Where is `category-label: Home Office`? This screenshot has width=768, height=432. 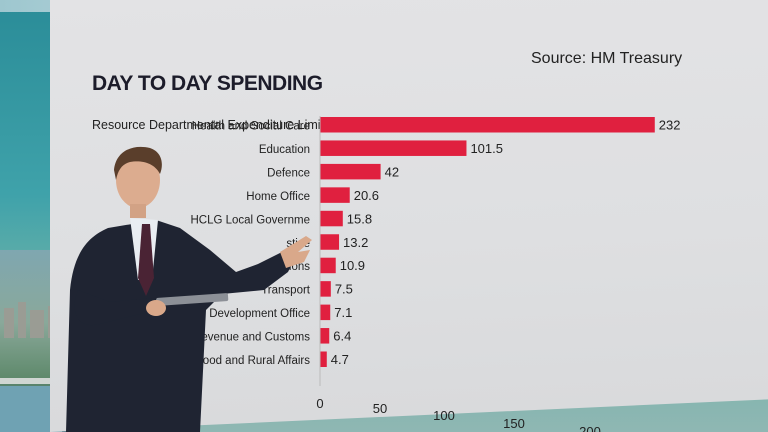 category-label: Home Office is located at coordinates (278, 197).